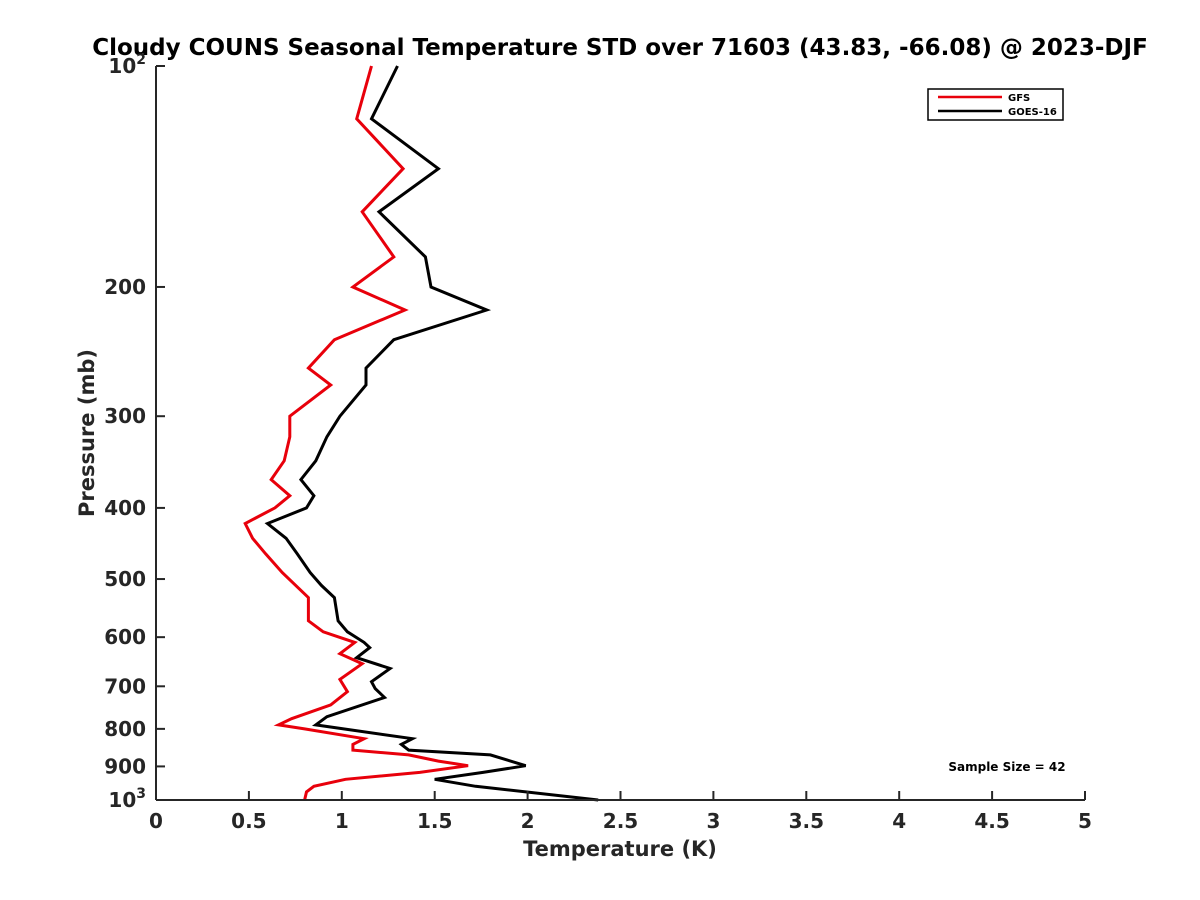 This screenshot has height=900, width=1200. What do you see at coordinates (125, 508) in the screenshot?
I see `y-tick-label: 400` at bounding box center [125, 508].